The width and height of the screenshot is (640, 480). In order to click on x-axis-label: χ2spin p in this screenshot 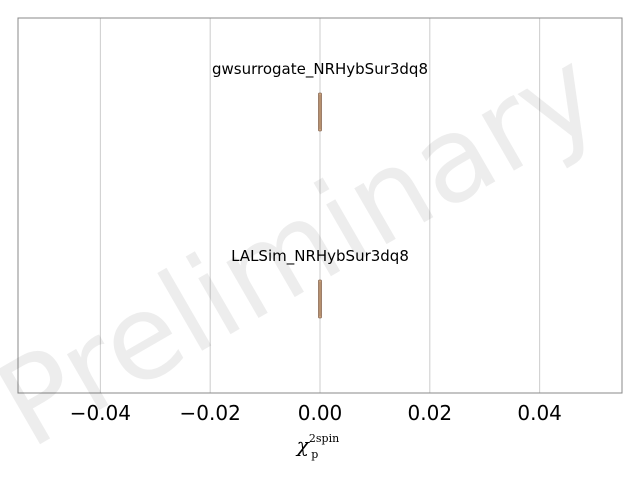, I will do `click(317, 446)`.